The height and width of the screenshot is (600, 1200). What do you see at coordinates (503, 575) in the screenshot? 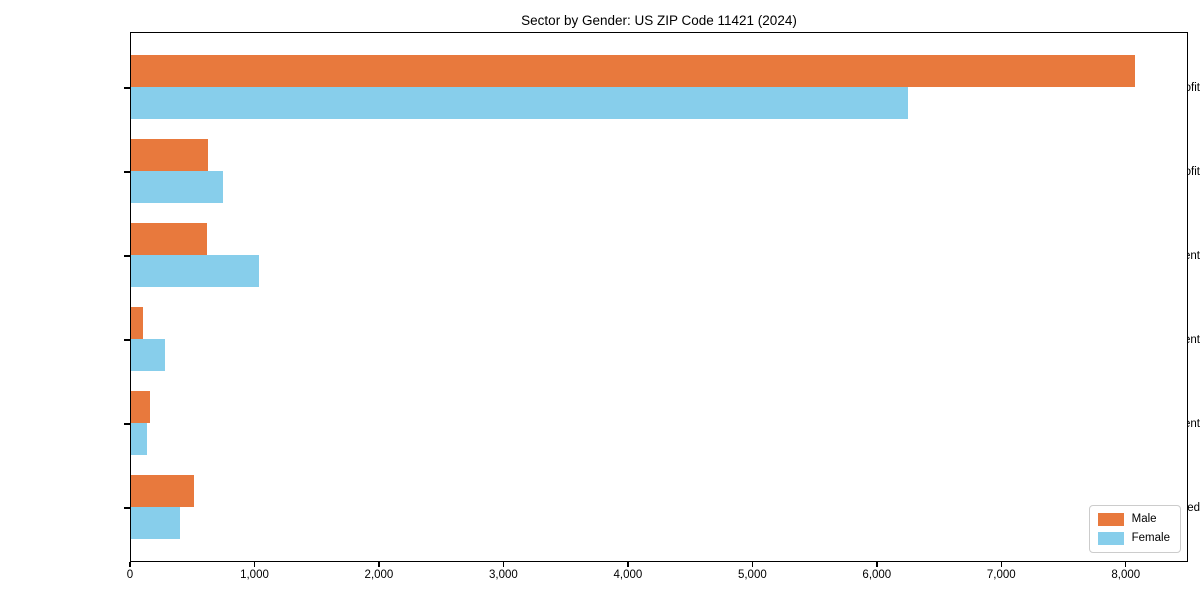
I see `x-tick-label-3000: 3,000` at bounding box center [503, 575].